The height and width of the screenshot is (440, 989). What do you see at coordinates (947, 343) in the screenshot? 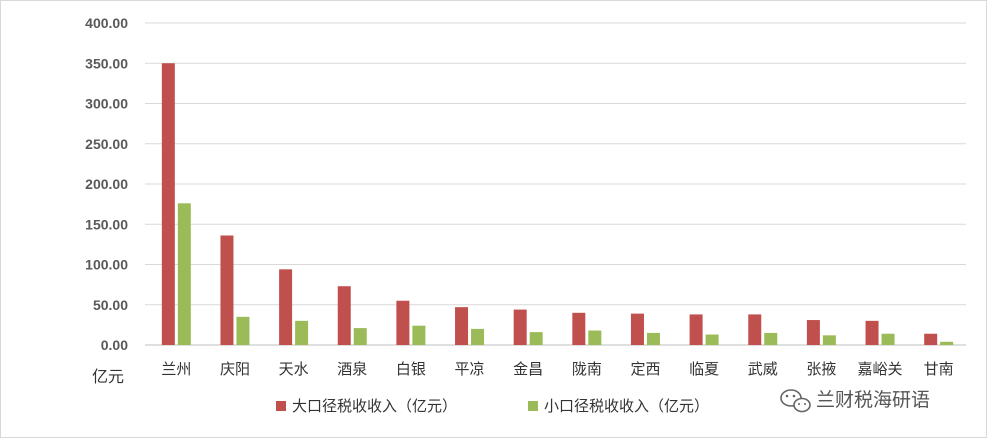
I see `bar-small-甘南` at bounding box center [947, 343].